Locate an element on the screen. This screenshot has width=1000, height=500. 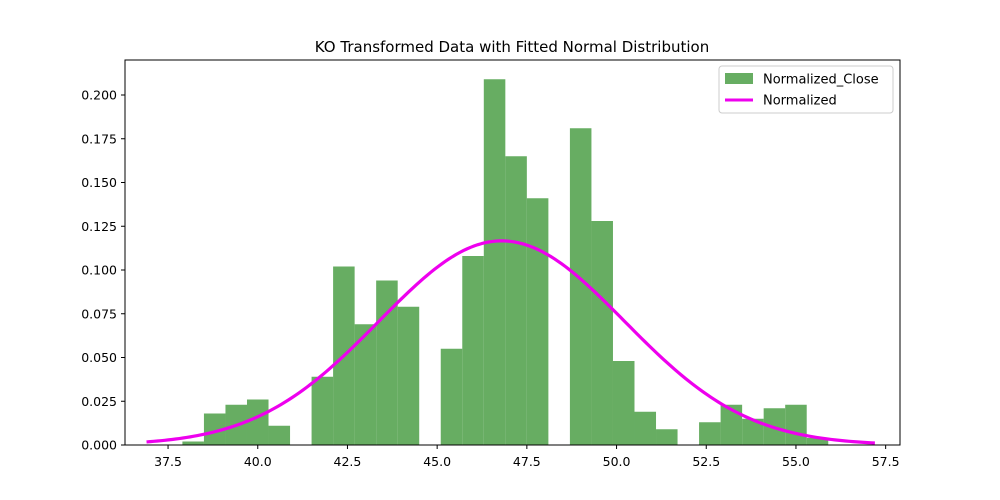
y-tick-label: 0.100 is located at coordinates (99, 270).